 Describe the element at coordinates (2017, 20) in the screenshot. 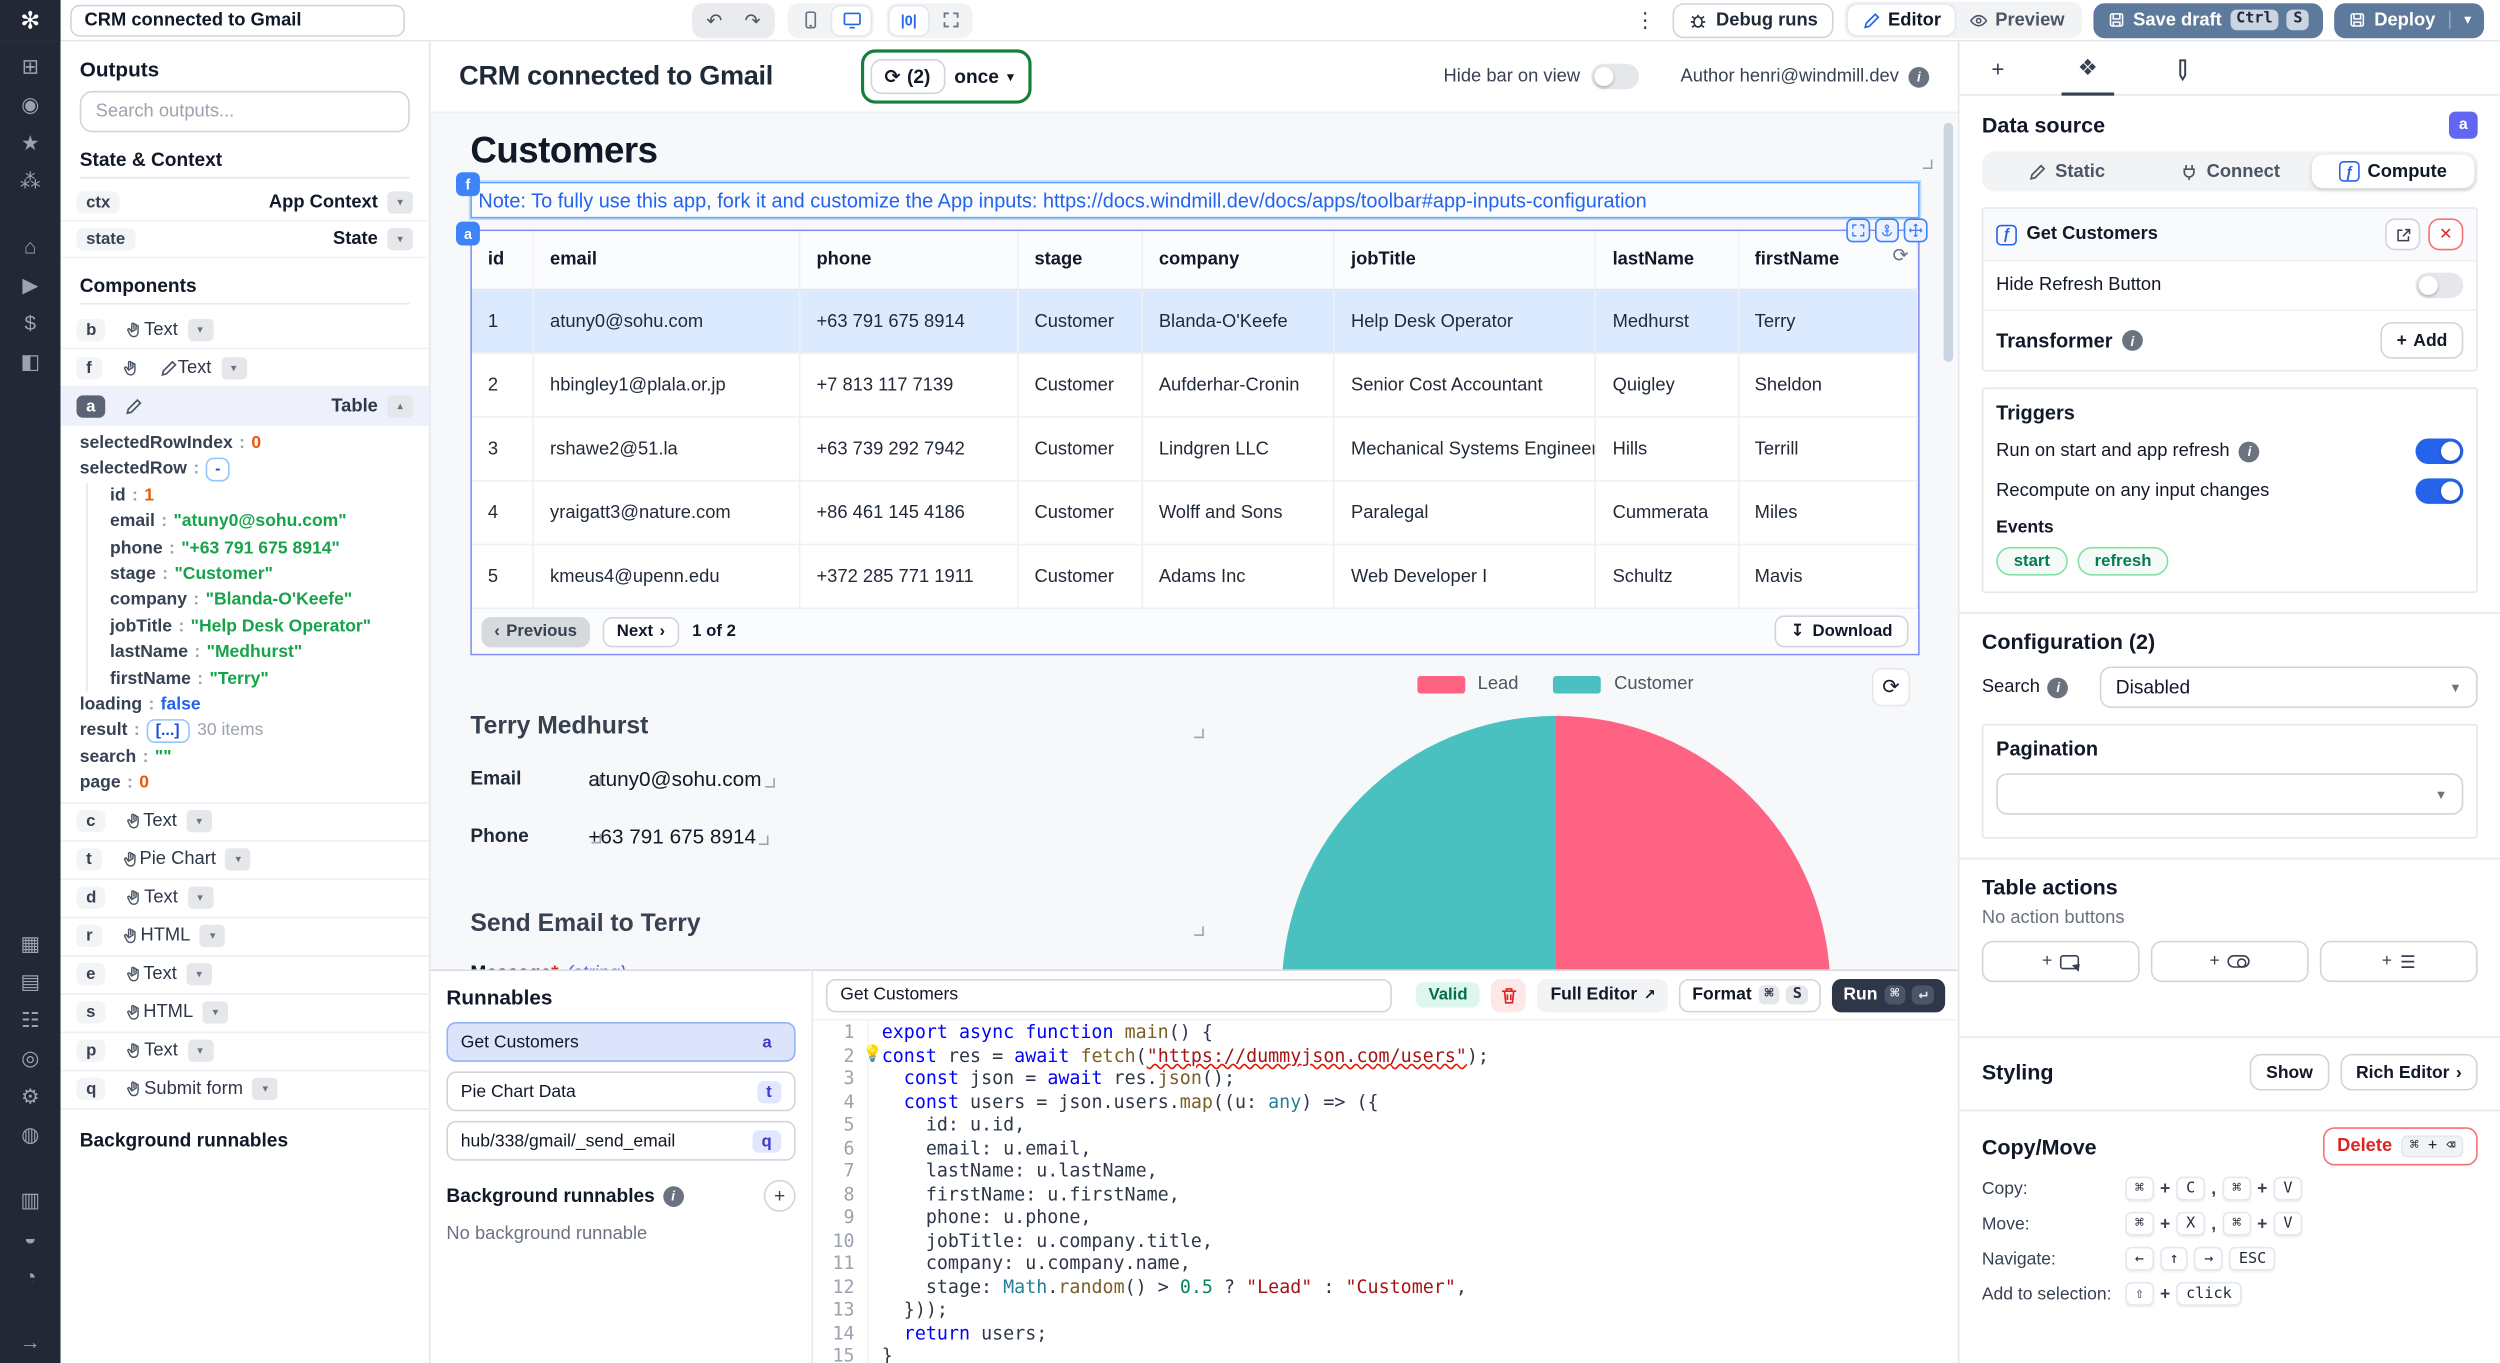

I see `preview-tab: Preview` at that location.